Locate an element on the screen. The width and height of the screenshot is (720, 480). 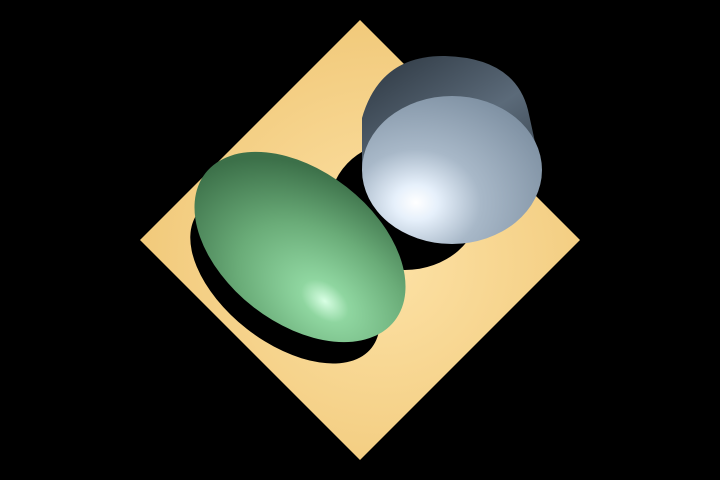
cylinder-face is located at coordinates (452, 170).